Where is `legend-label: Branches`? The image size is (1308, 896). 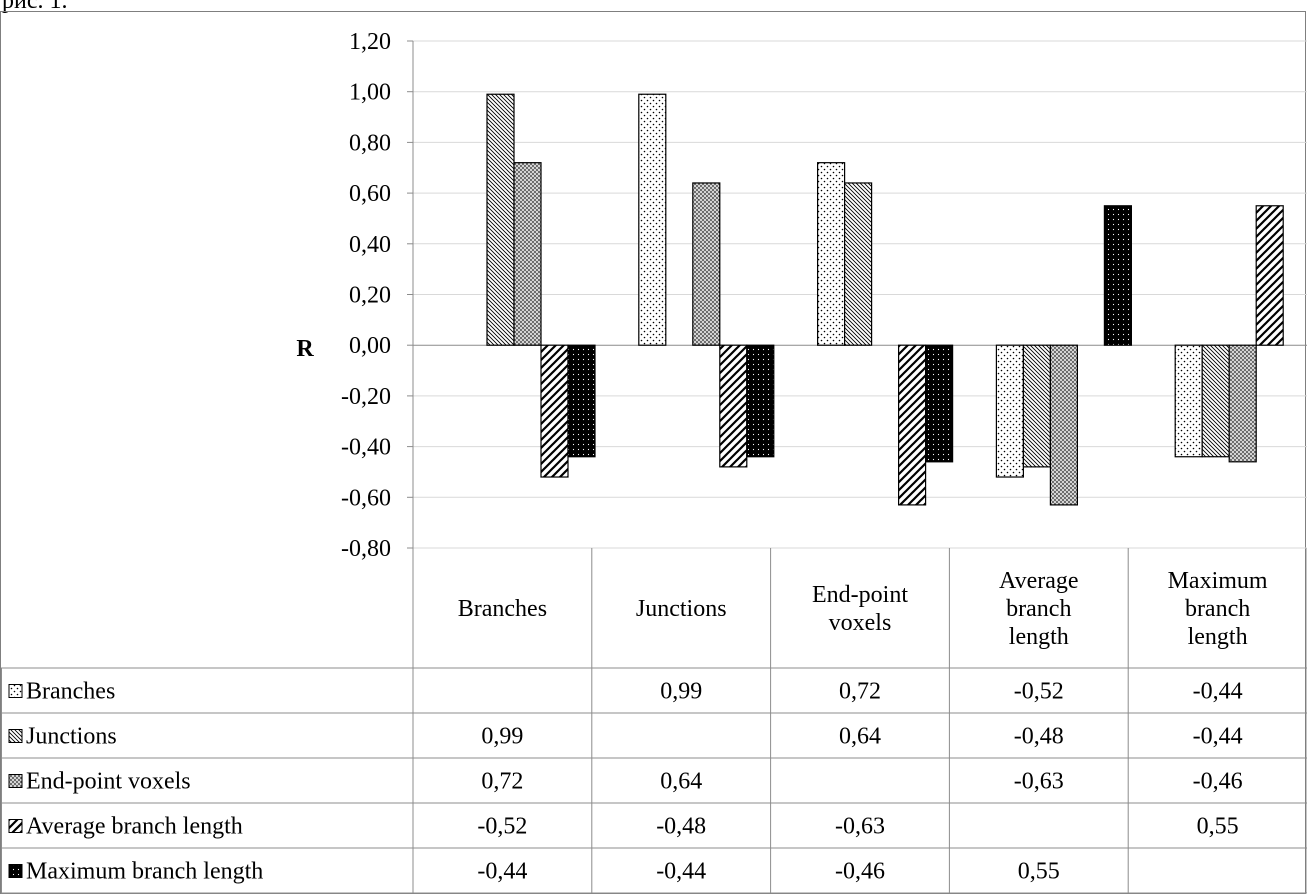
legend-label: Branches is located at coordinates (70, 692).